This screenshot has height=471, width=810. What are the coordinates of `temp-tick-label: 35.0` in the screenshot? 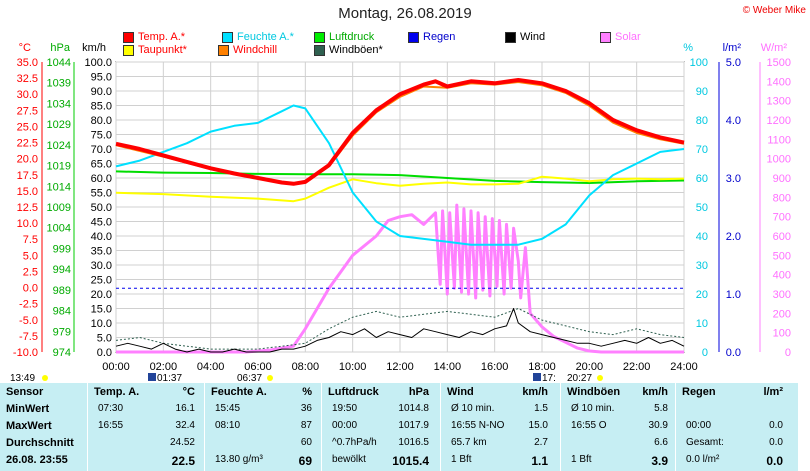 It's located at (27, 63).